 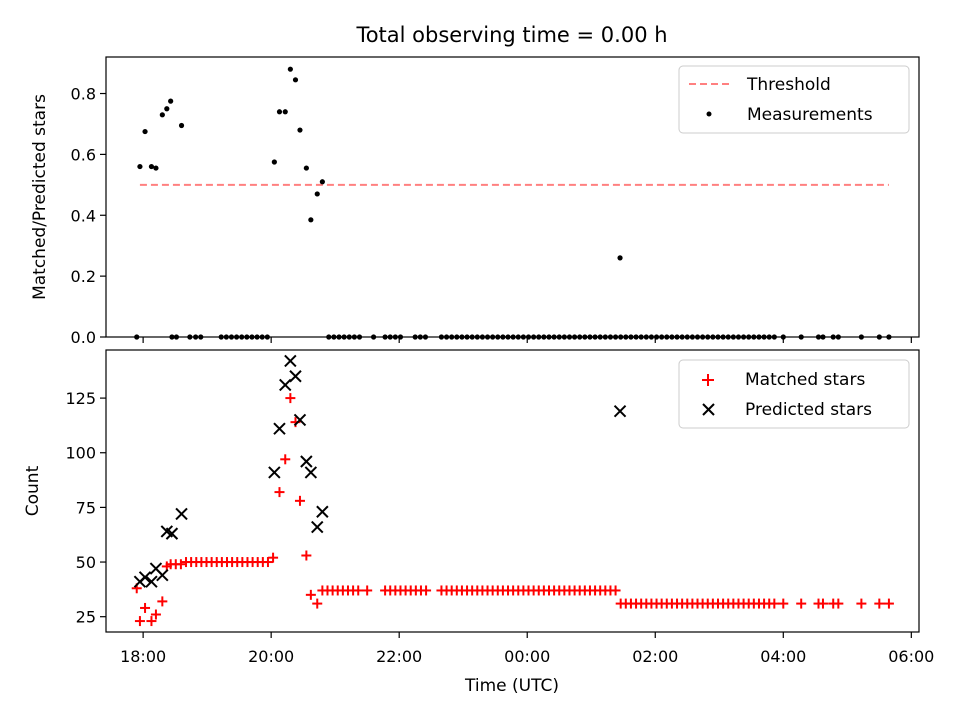 I want to click on top-y-tick-label: 0.2, so click(x=83, y=276).